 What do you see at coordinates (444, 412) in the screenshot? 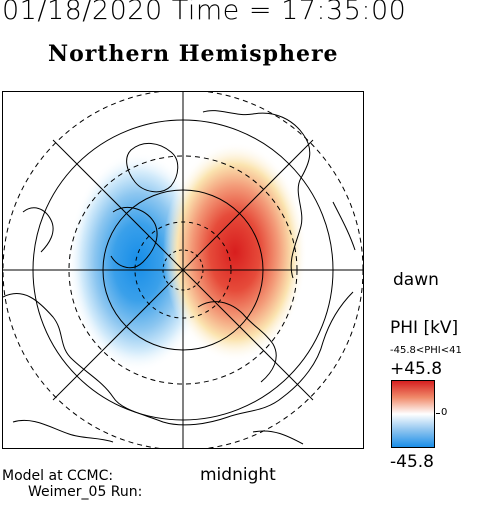
I see `colorbar-zero-label: 0` at bounding box center [444, 412].